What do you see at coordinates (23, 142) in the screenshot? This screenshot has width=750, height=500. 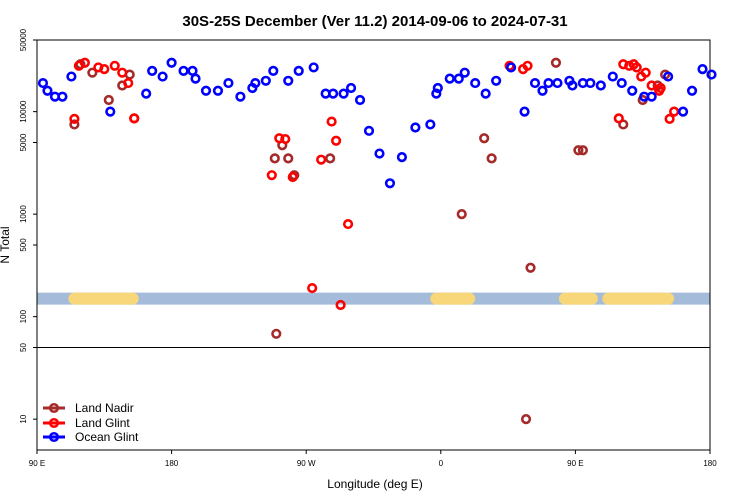 I see `y-tick-label-5000: 5000` at bounding box center [23, 142].